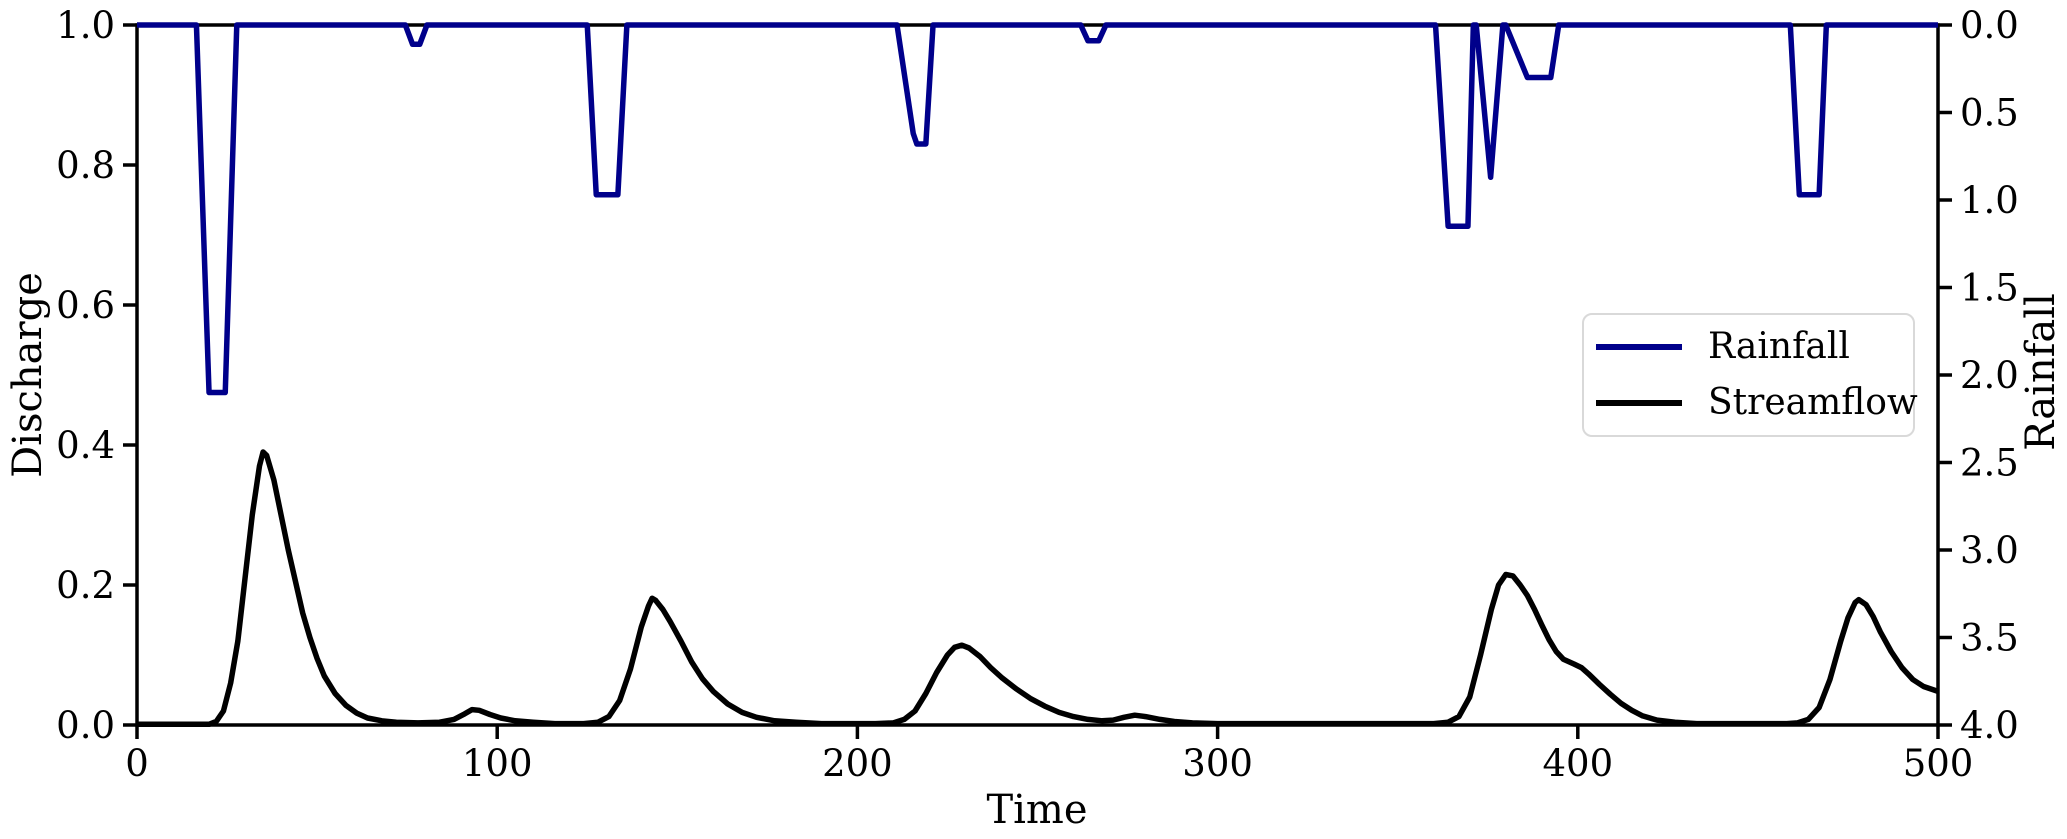 The image size is (2067, 839). What do you see at coordinates (1779, 346) in the screenshot?
I see `legend-label-rainfall: Rainfall` at bounding box center [1779, 346].